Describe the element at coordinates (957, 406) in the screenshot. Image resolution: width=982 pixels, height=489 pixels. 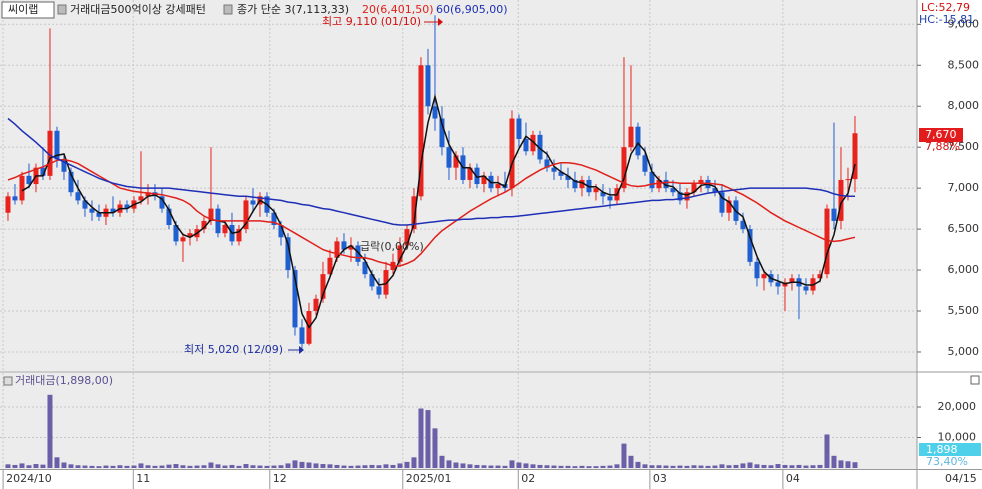
I see `y-tick-label: 20,000` at that location.